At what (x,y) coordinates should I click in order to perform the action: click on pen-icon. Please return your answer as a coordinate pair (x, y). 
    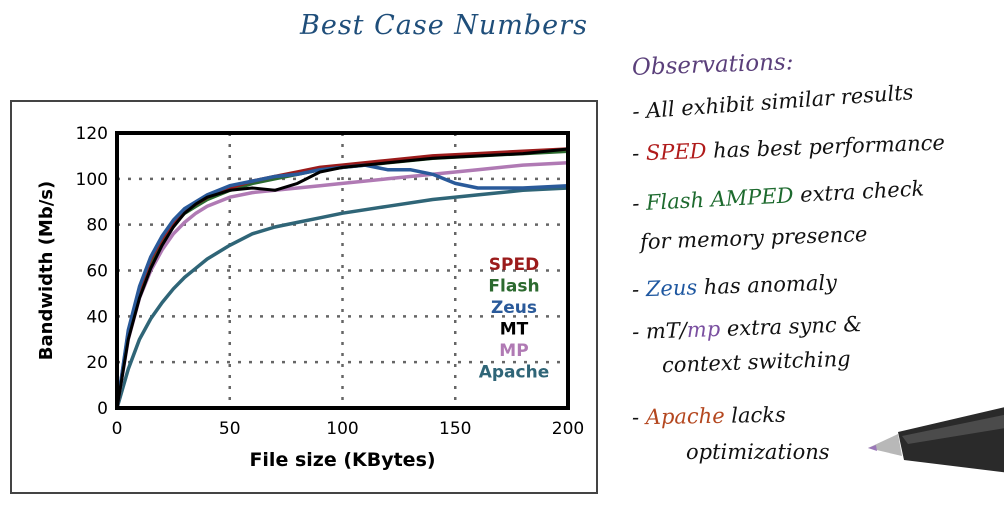
    Looking at the image, I should click on (936, 440).